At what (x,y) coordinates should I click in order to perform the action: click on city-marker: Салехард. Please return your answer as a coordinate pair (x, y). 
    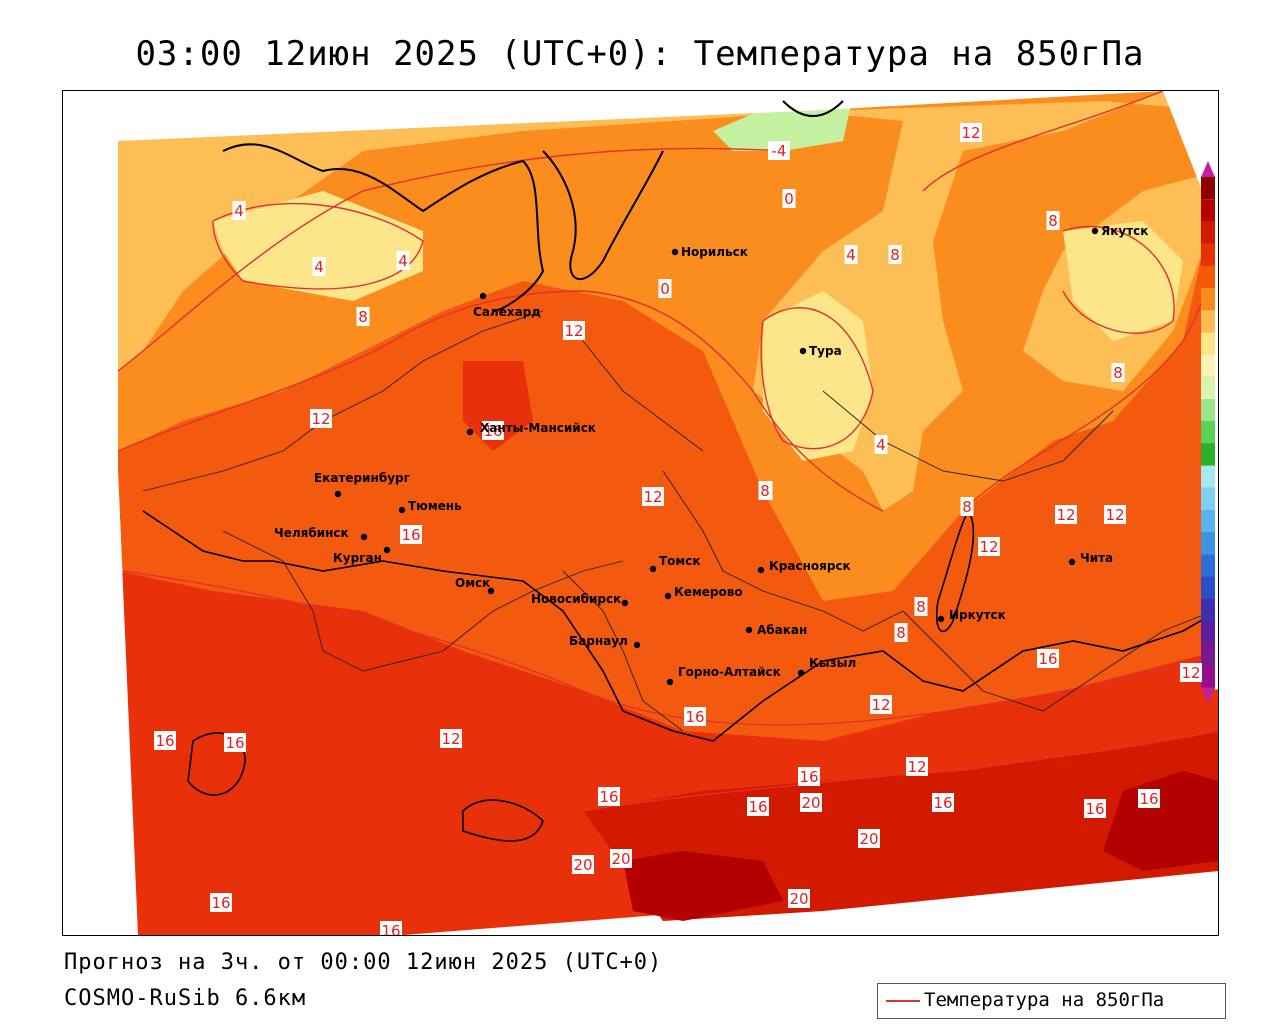
    Looking at the image, I should click on (507, 305).